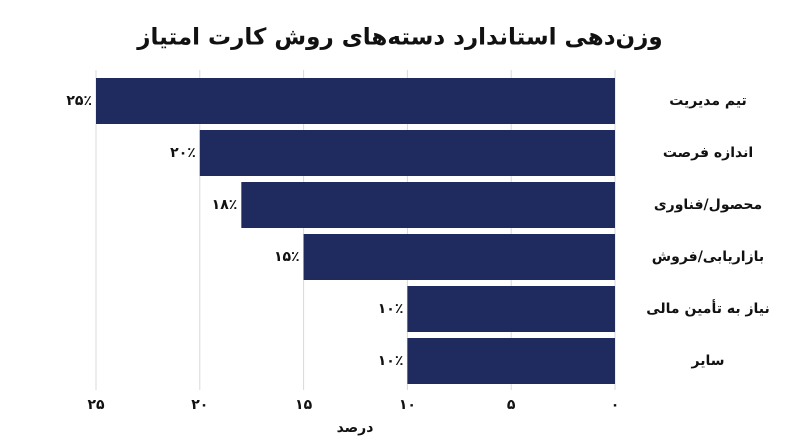 This screenshot has height=447, width=800. I want to click on x-tick-label: ۱۰, so click(407, 405).